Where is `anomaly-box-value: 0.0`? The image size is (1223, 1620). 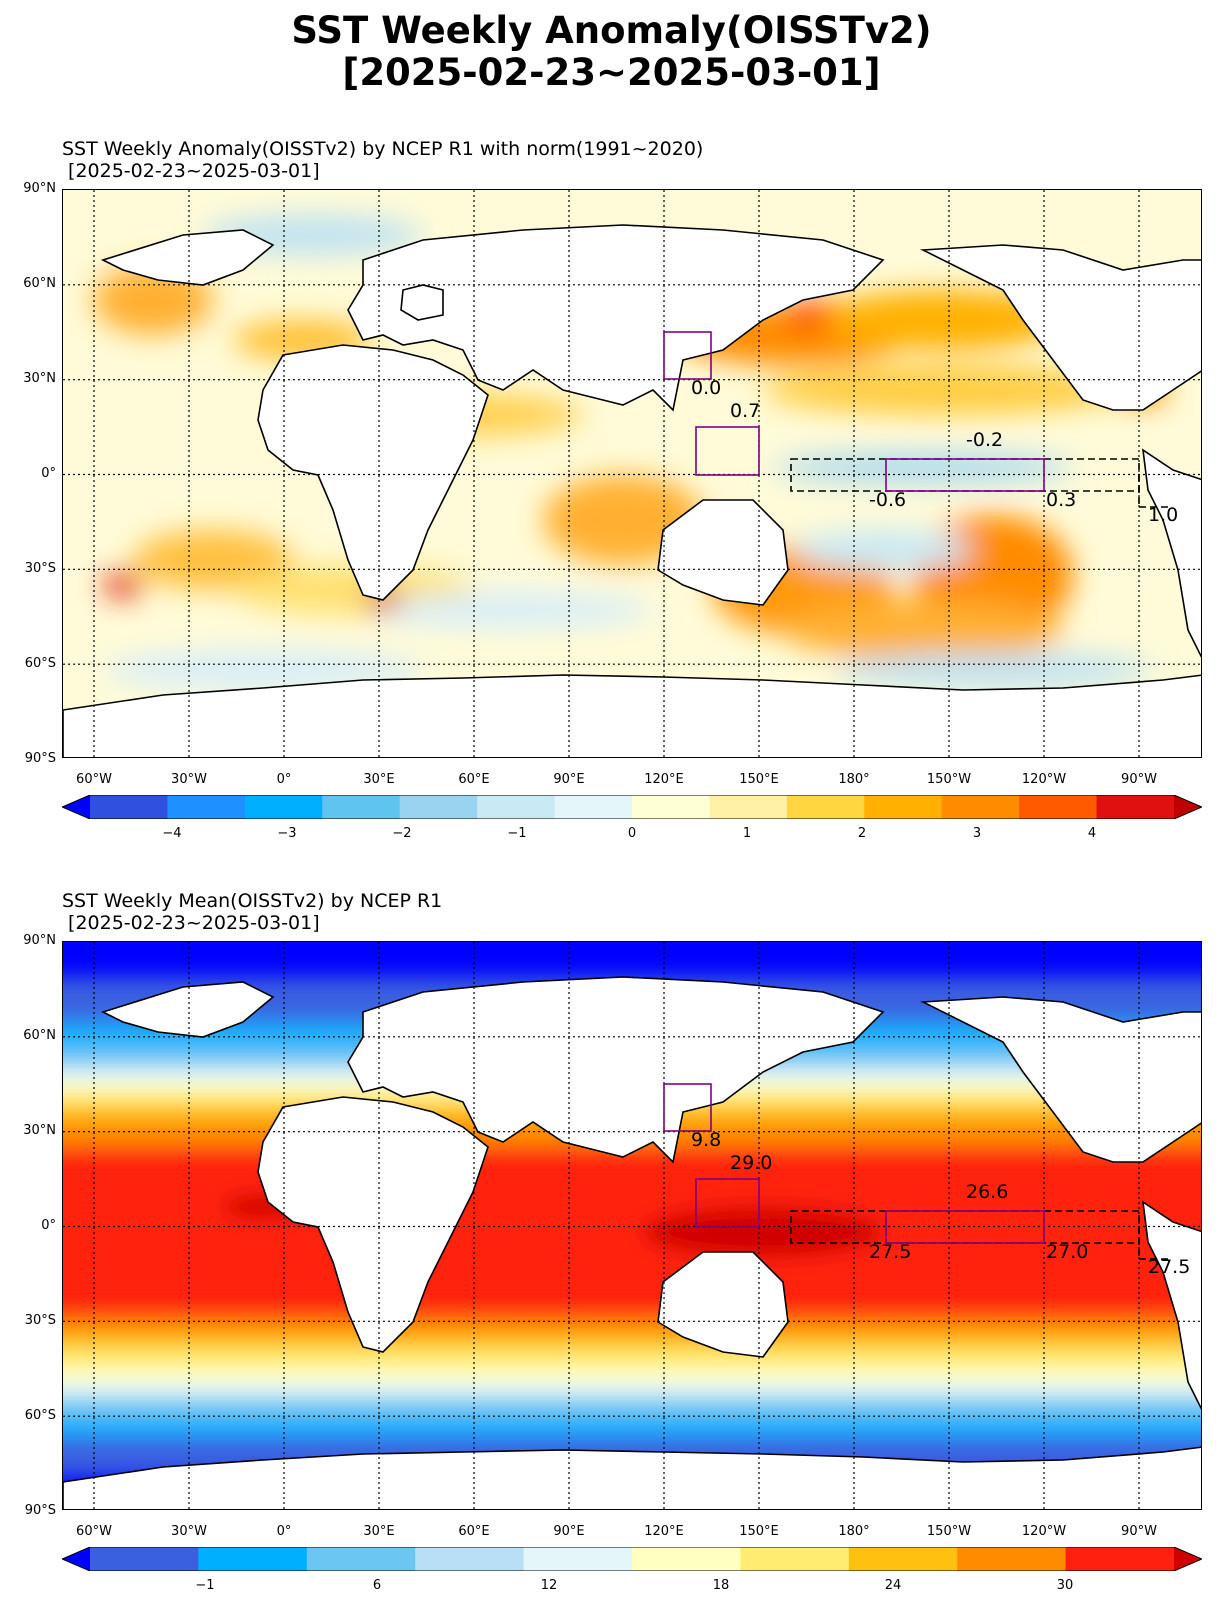 anomaly-box-value: 0.0 is located at coordinates (706, 388).